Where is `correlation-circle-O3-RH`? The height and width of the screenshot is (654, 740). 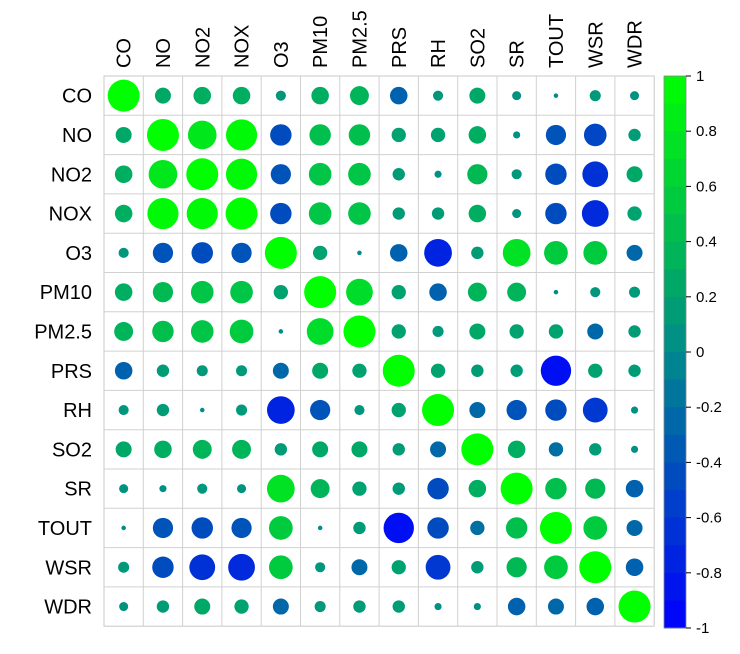 correlation-circle-O3-RH is located at coordinates (438, 252).